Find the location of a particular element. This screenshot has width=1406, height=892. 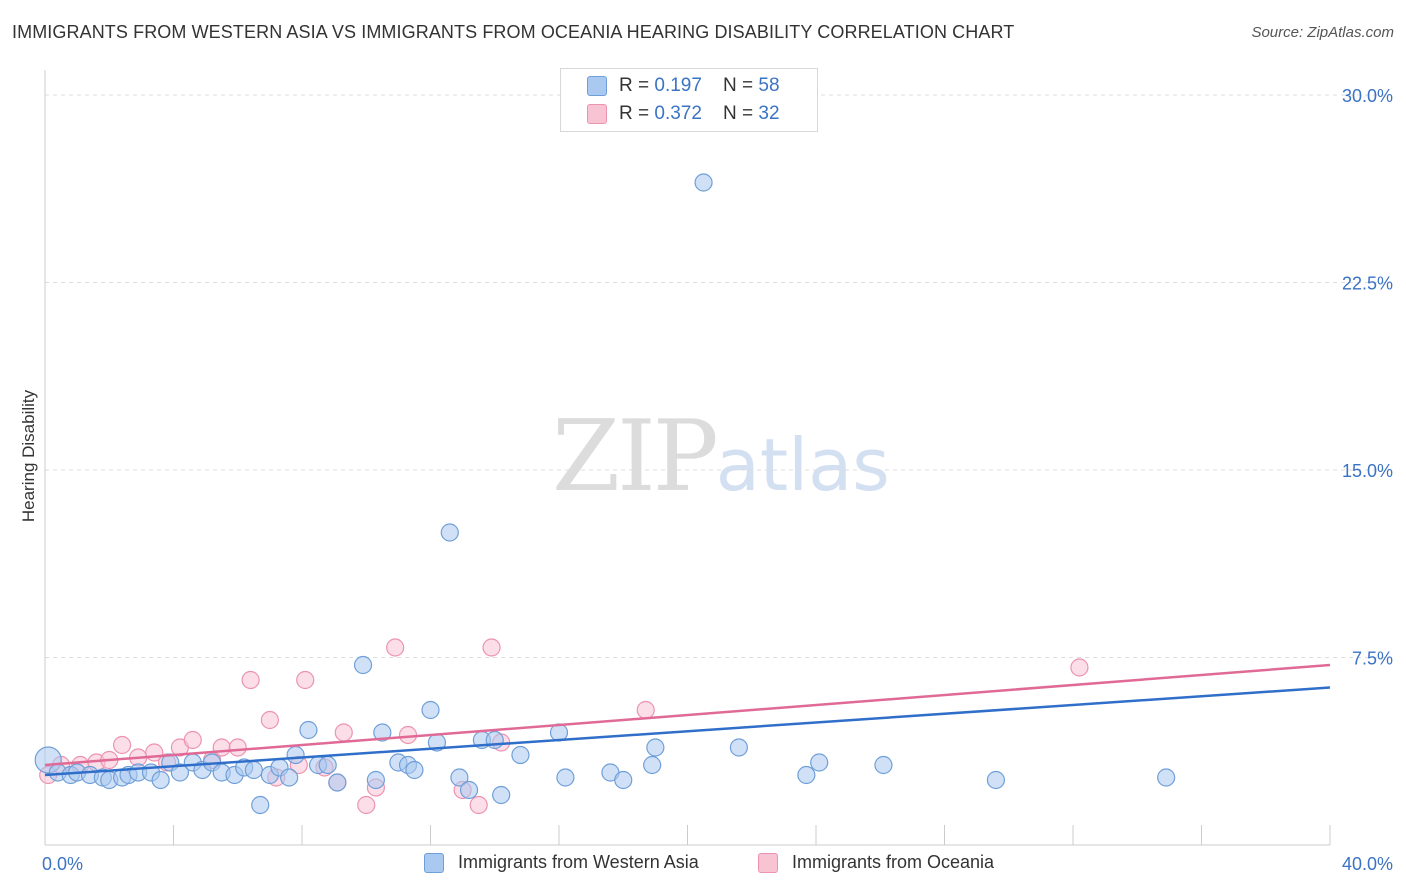

legend-item-oceania: Immigrants from Oceania is located at coordinates (876, 862).